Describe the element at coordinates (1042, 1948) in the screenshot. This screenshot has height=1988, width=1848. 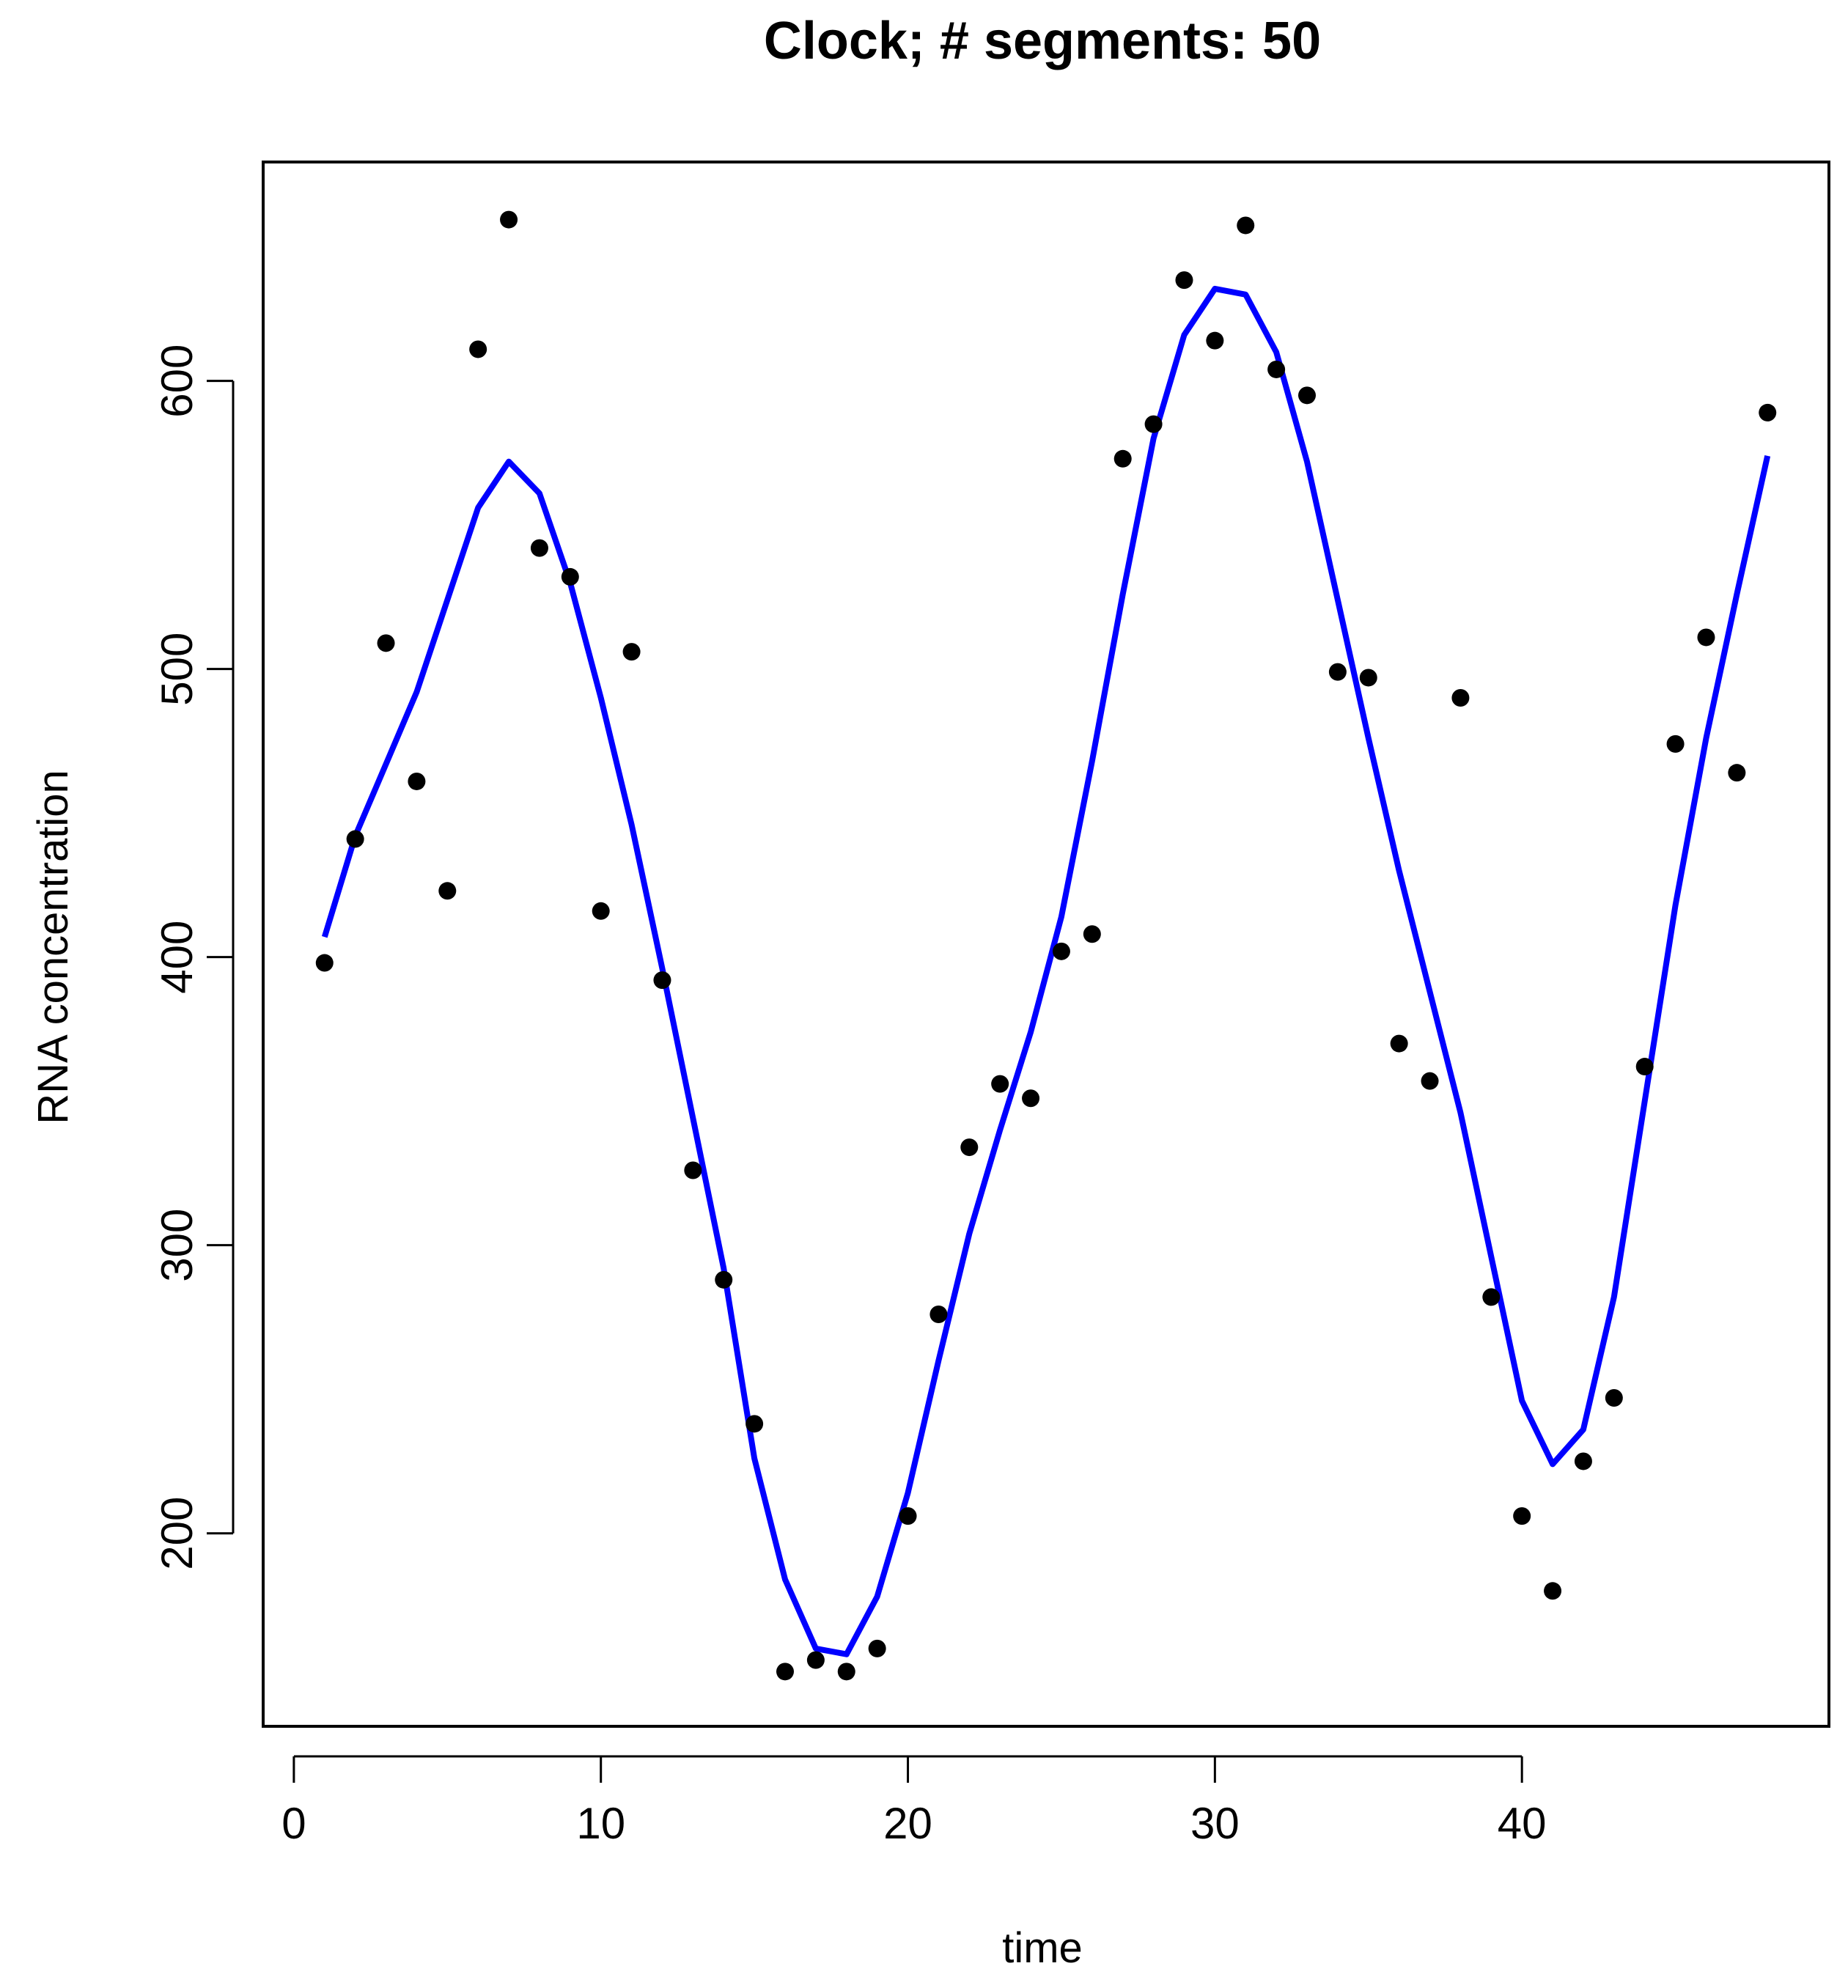
I see `x-axis-label: time` at that location.